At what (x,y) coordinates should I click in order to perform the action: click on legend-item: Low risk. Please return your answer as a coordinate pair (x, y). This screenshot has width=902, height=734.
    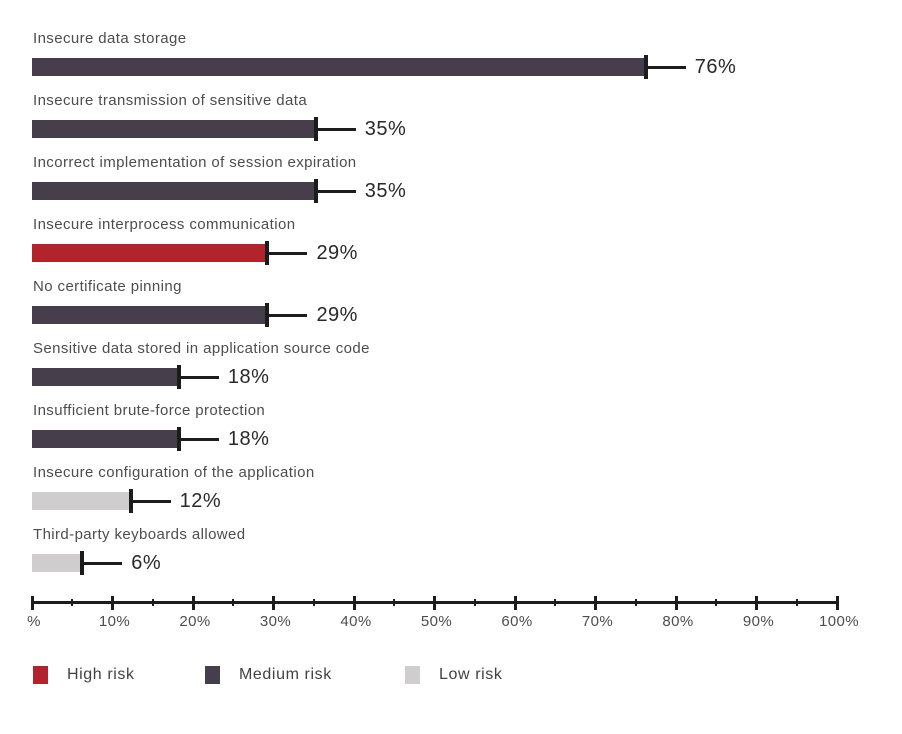
    Looking at the image, I should click on (453, 675).